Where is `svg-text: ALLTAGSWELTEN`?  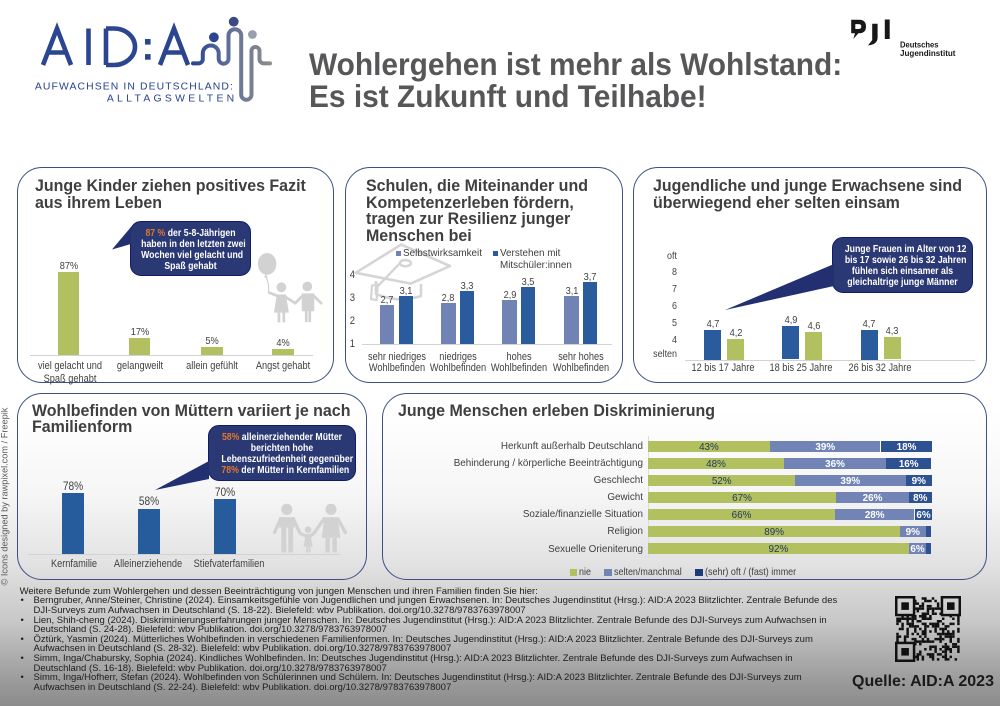
svg-text: ALLTAGSWELTEN is located at coordinates (172, 99).